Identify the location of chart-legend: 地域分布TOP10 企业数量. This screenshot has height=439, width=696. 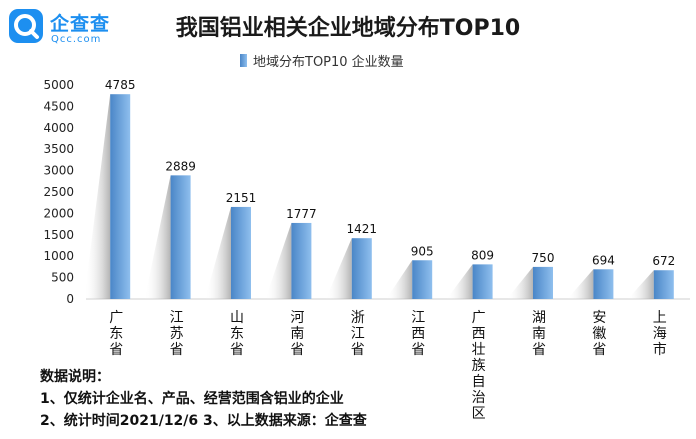
(322, 60).